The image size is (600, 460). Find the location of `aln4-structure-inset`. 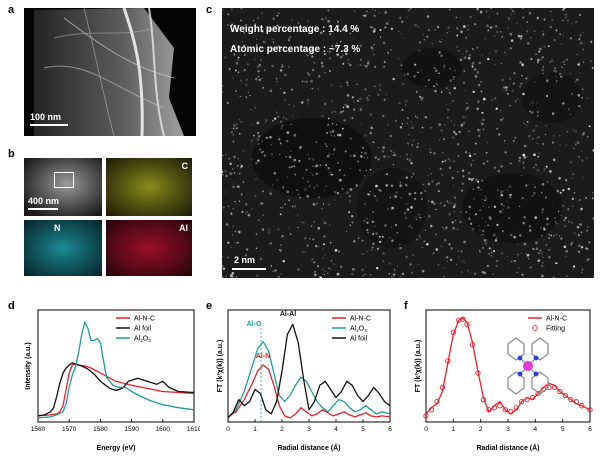

aln4-structure-inset is located at coordinates (528, 366).